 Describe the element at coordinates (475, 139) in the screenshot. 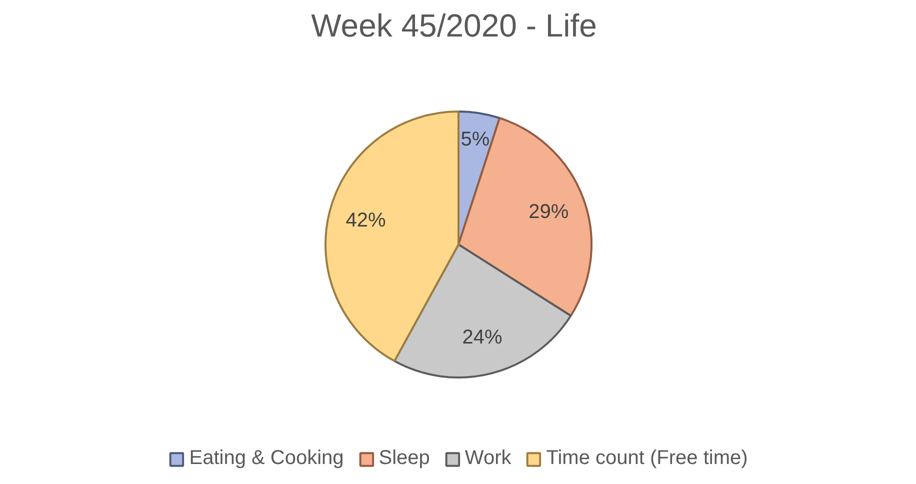

I see `data-label: 5%` at that location.